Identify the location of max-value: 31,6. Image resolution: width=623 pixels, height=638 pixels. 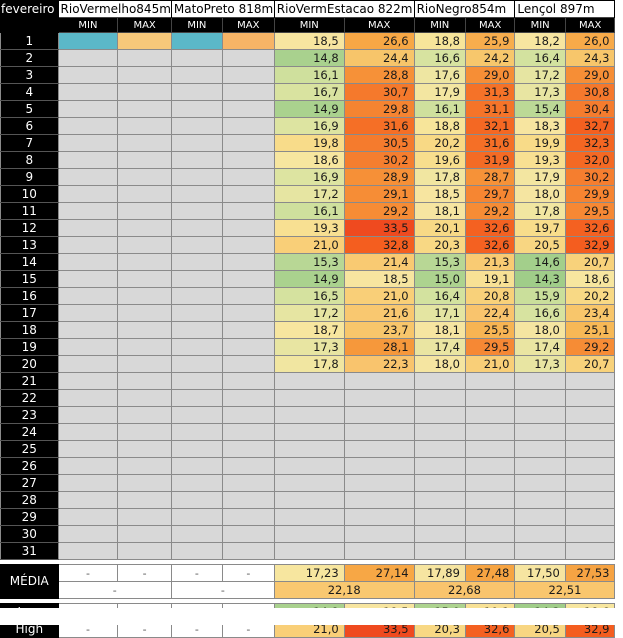
(379, 126).